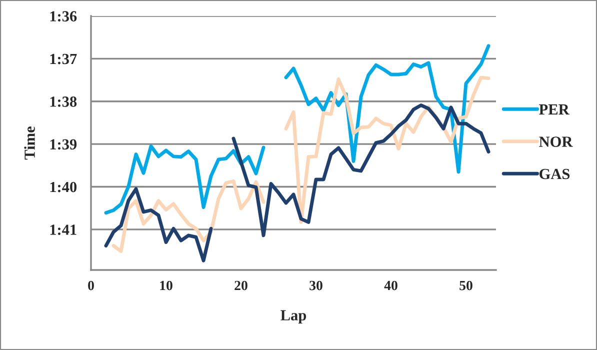 This screenshot has width=597, height=350. Describe the element at coordinates (241, 285) in the screenshot. I see `x-tick-label: 20` at that location.